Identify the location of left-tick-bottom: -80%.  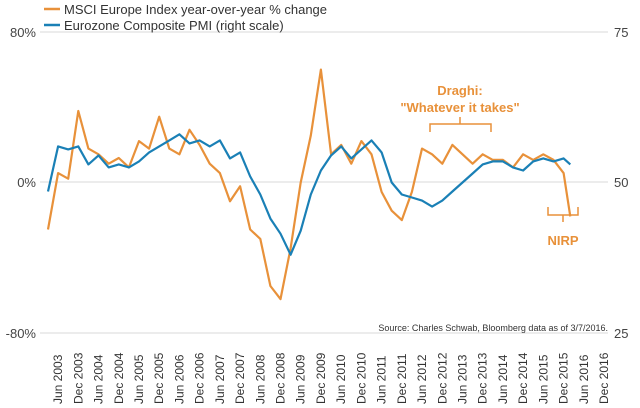
(21, 333).